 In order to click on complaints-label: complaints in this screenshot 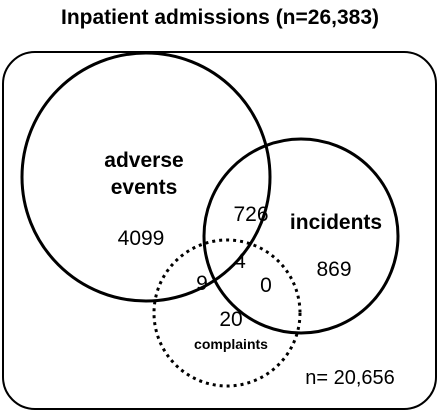, I will do `click(231, 344)`.